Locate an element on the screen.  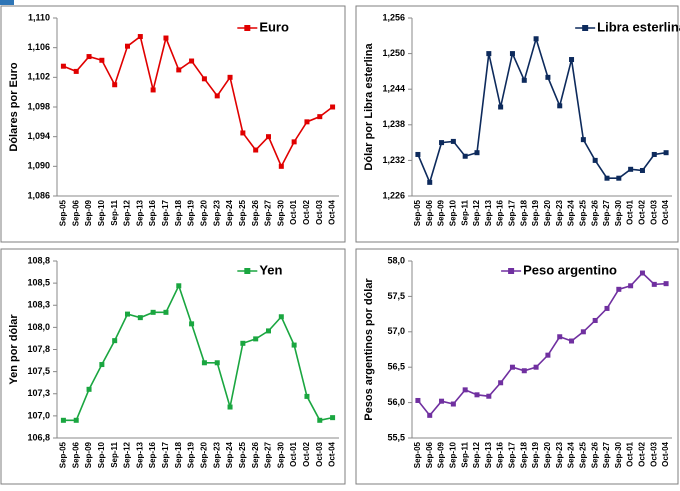
y-axis-label: Pesos argentinos por dólar is located at coordinates (369, 349).